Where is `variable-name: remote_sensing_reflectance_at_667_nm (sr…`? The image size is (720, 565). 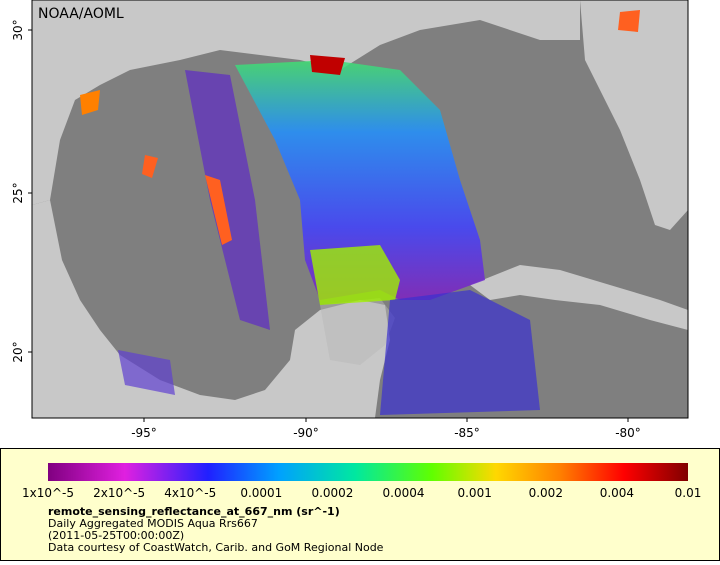
variable-name: remote_sensing_reflectance_at_667_nm (sr… is located at coordinates (194, 511).